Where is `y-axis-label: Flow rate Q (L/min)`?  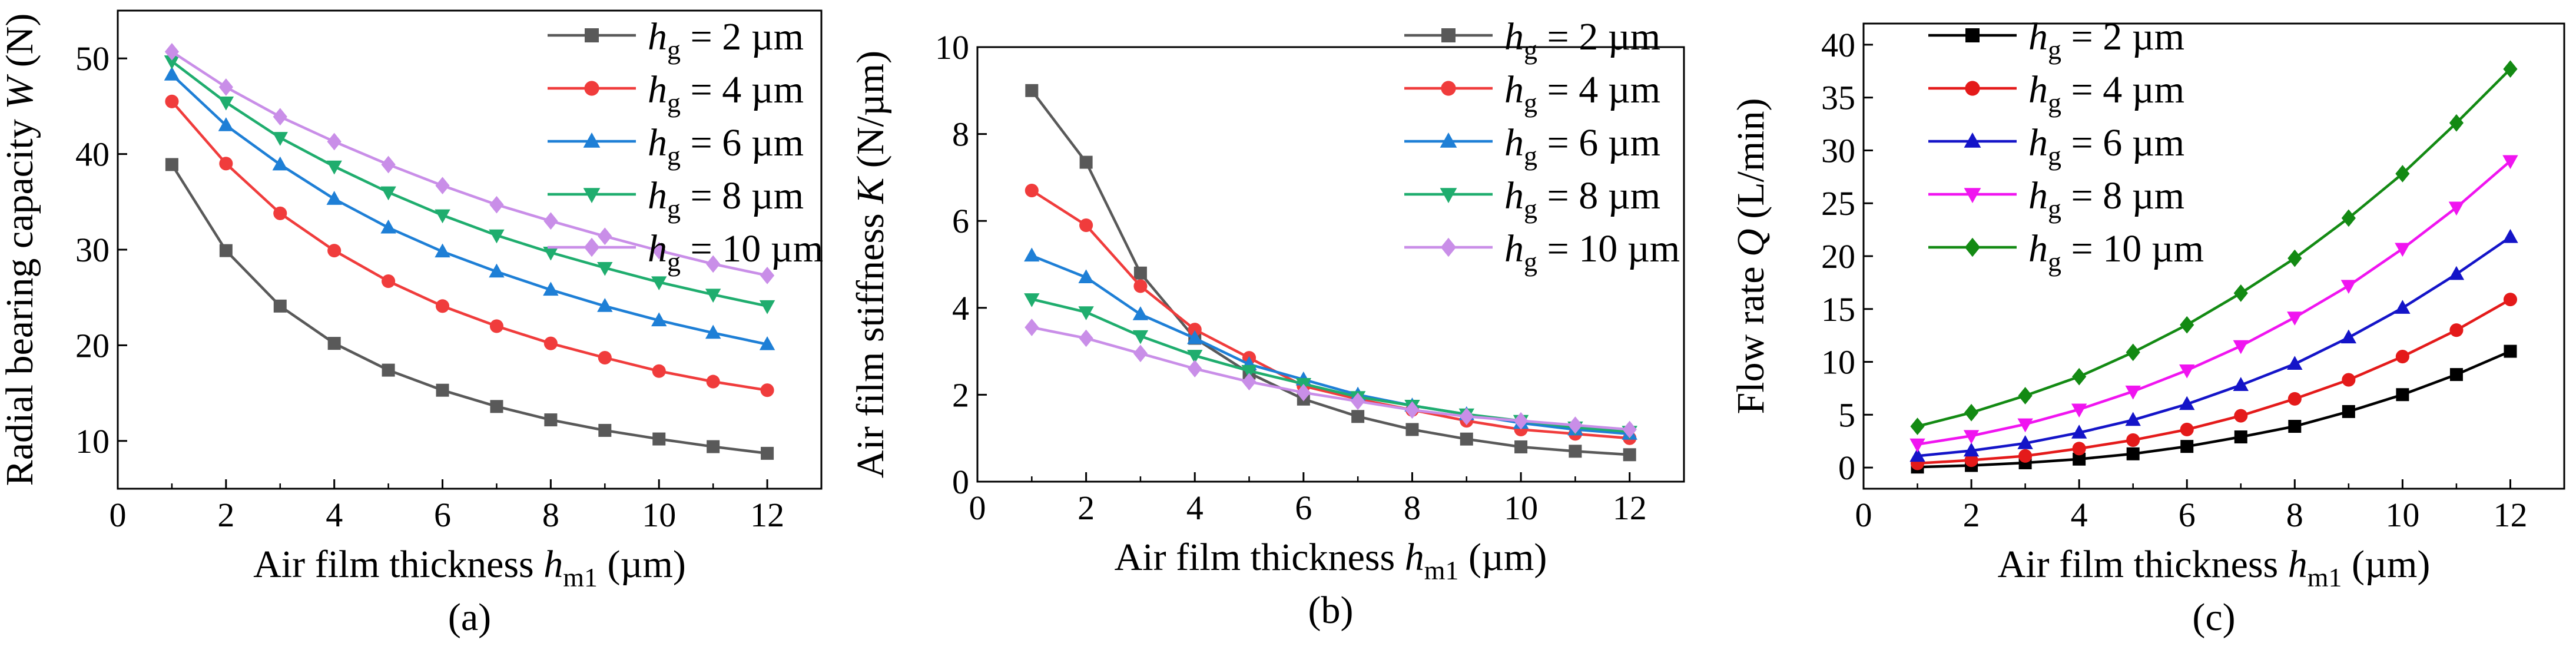
y-axis-label: Flow rate Q (L/min) is located at coordinates (1750, 256).